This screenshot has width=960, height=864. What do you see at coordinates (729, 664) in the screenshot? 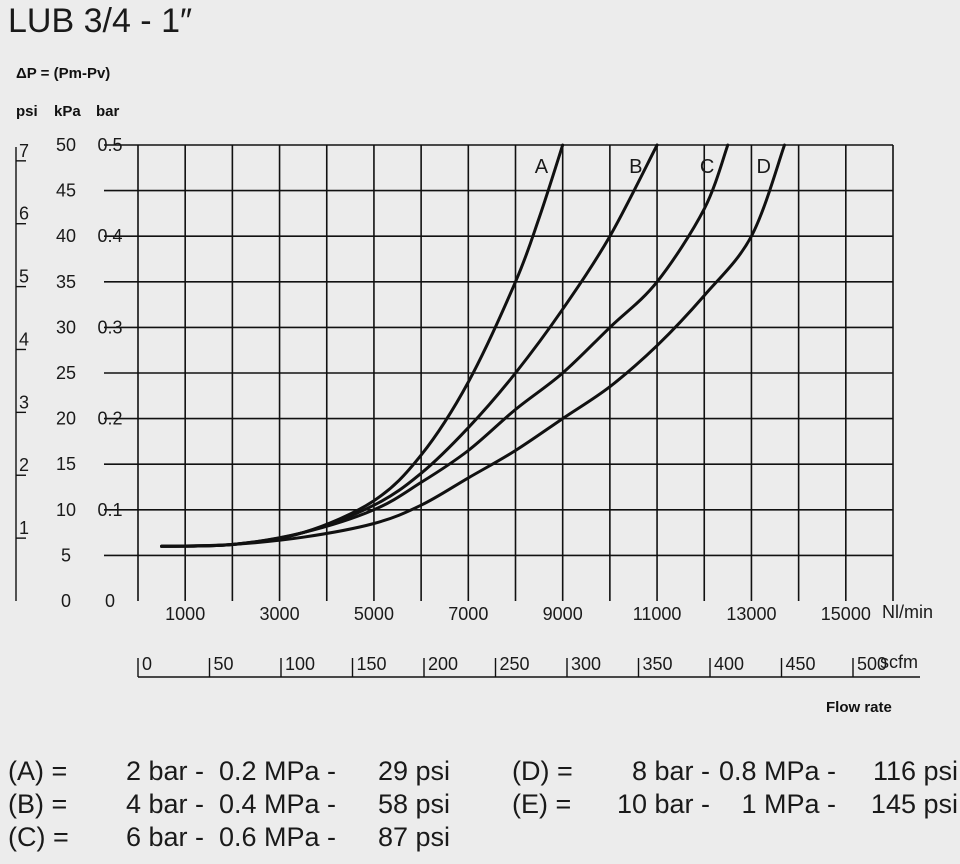
I see `scfm-tick-label: 400` at bounding box center [729, 664].